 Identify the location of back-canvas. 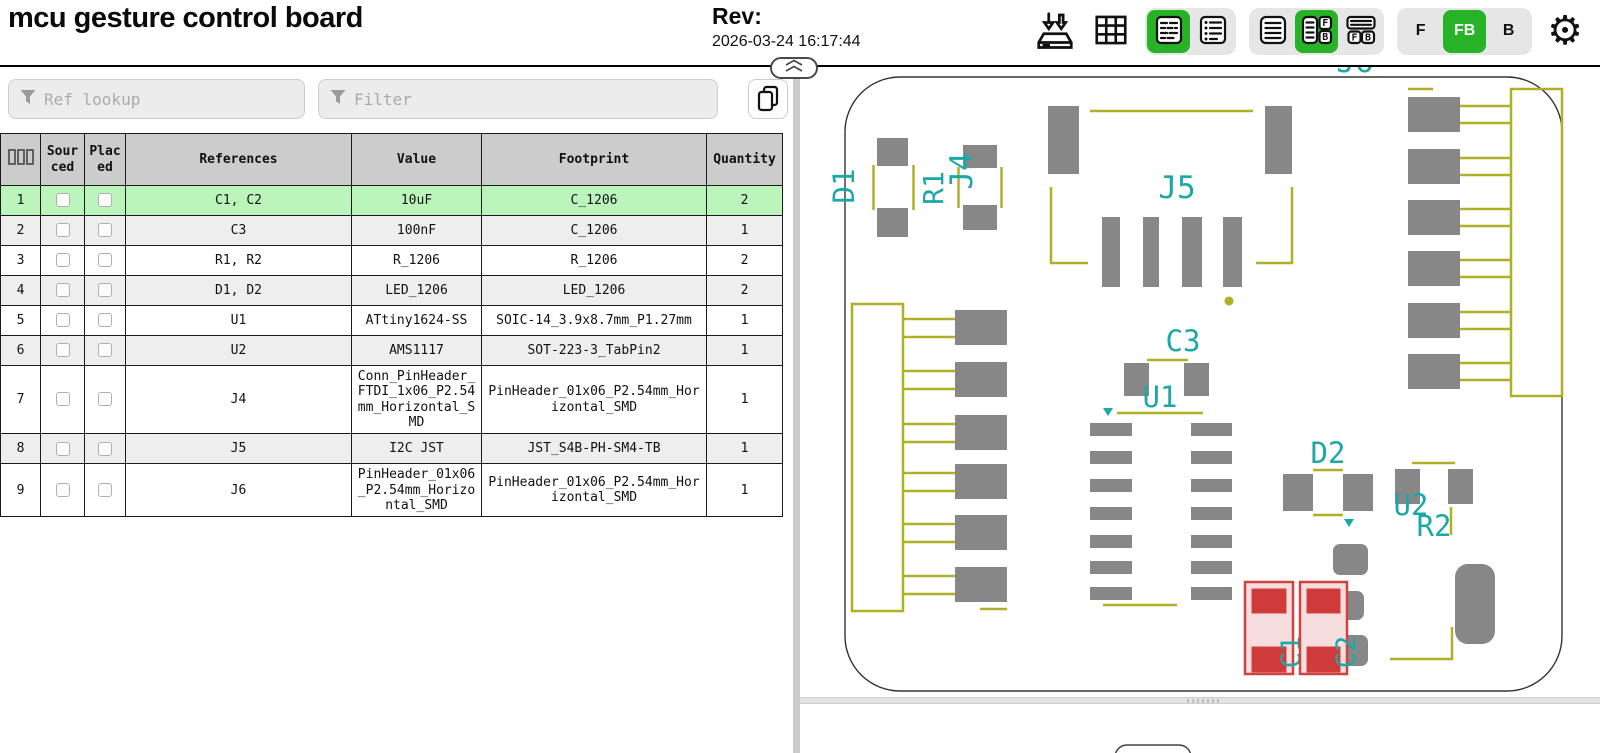
(1200, 728).